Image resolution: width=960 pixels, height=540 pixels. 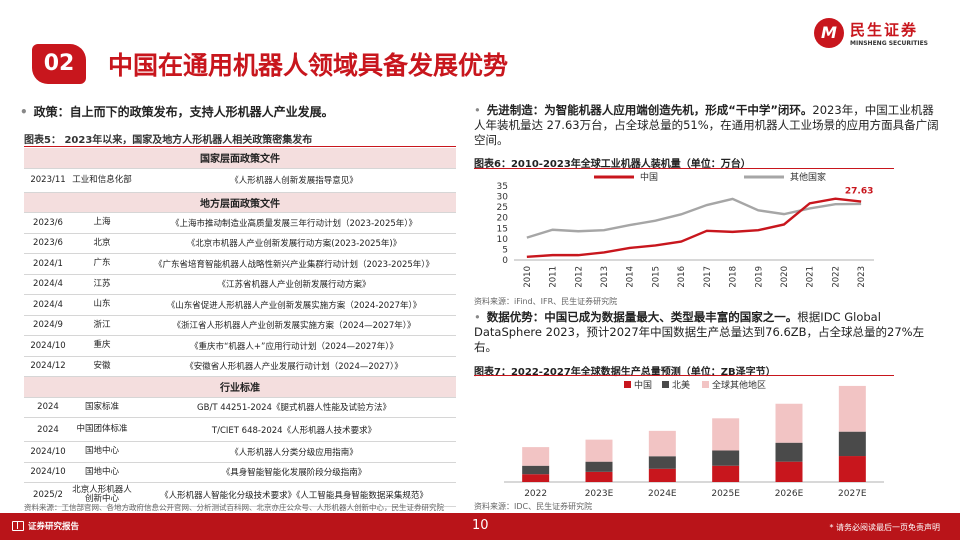 I want to click on document-cell: T/CIET 648-2024《人形机器人技术要求》, so click(x=294, y=430).